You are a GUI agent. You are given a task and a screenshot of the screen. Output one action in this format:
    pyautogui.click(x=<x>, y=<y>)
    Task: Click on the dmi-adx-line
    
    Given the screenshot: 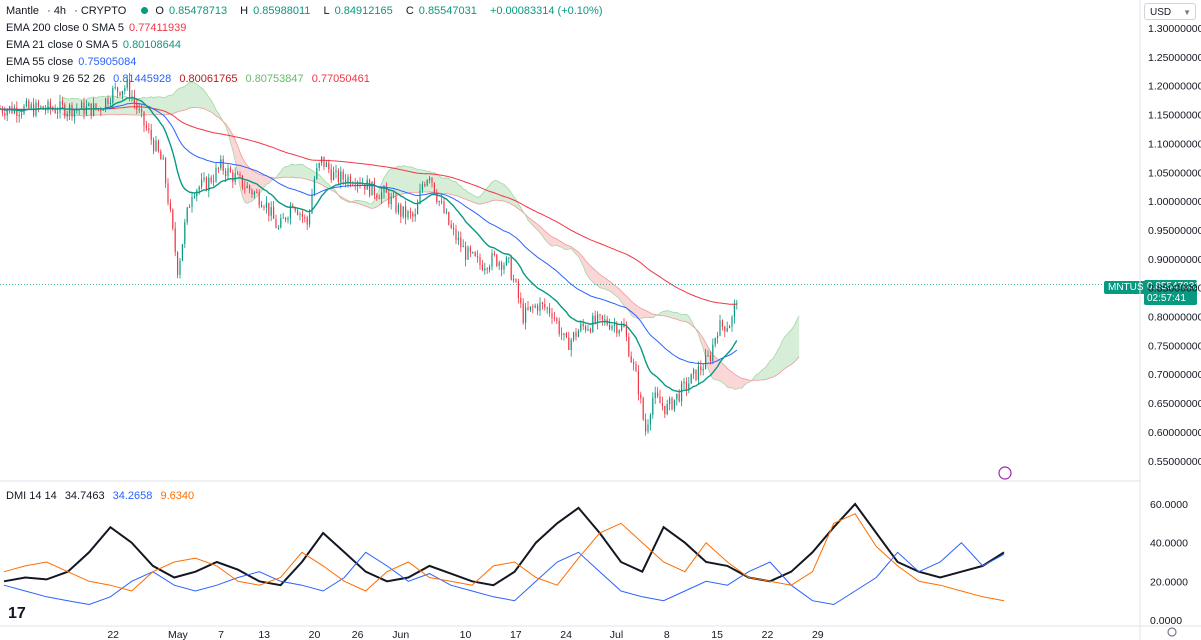 What is the action you would take?
    pyautogui.click(x=504, y=544)
    